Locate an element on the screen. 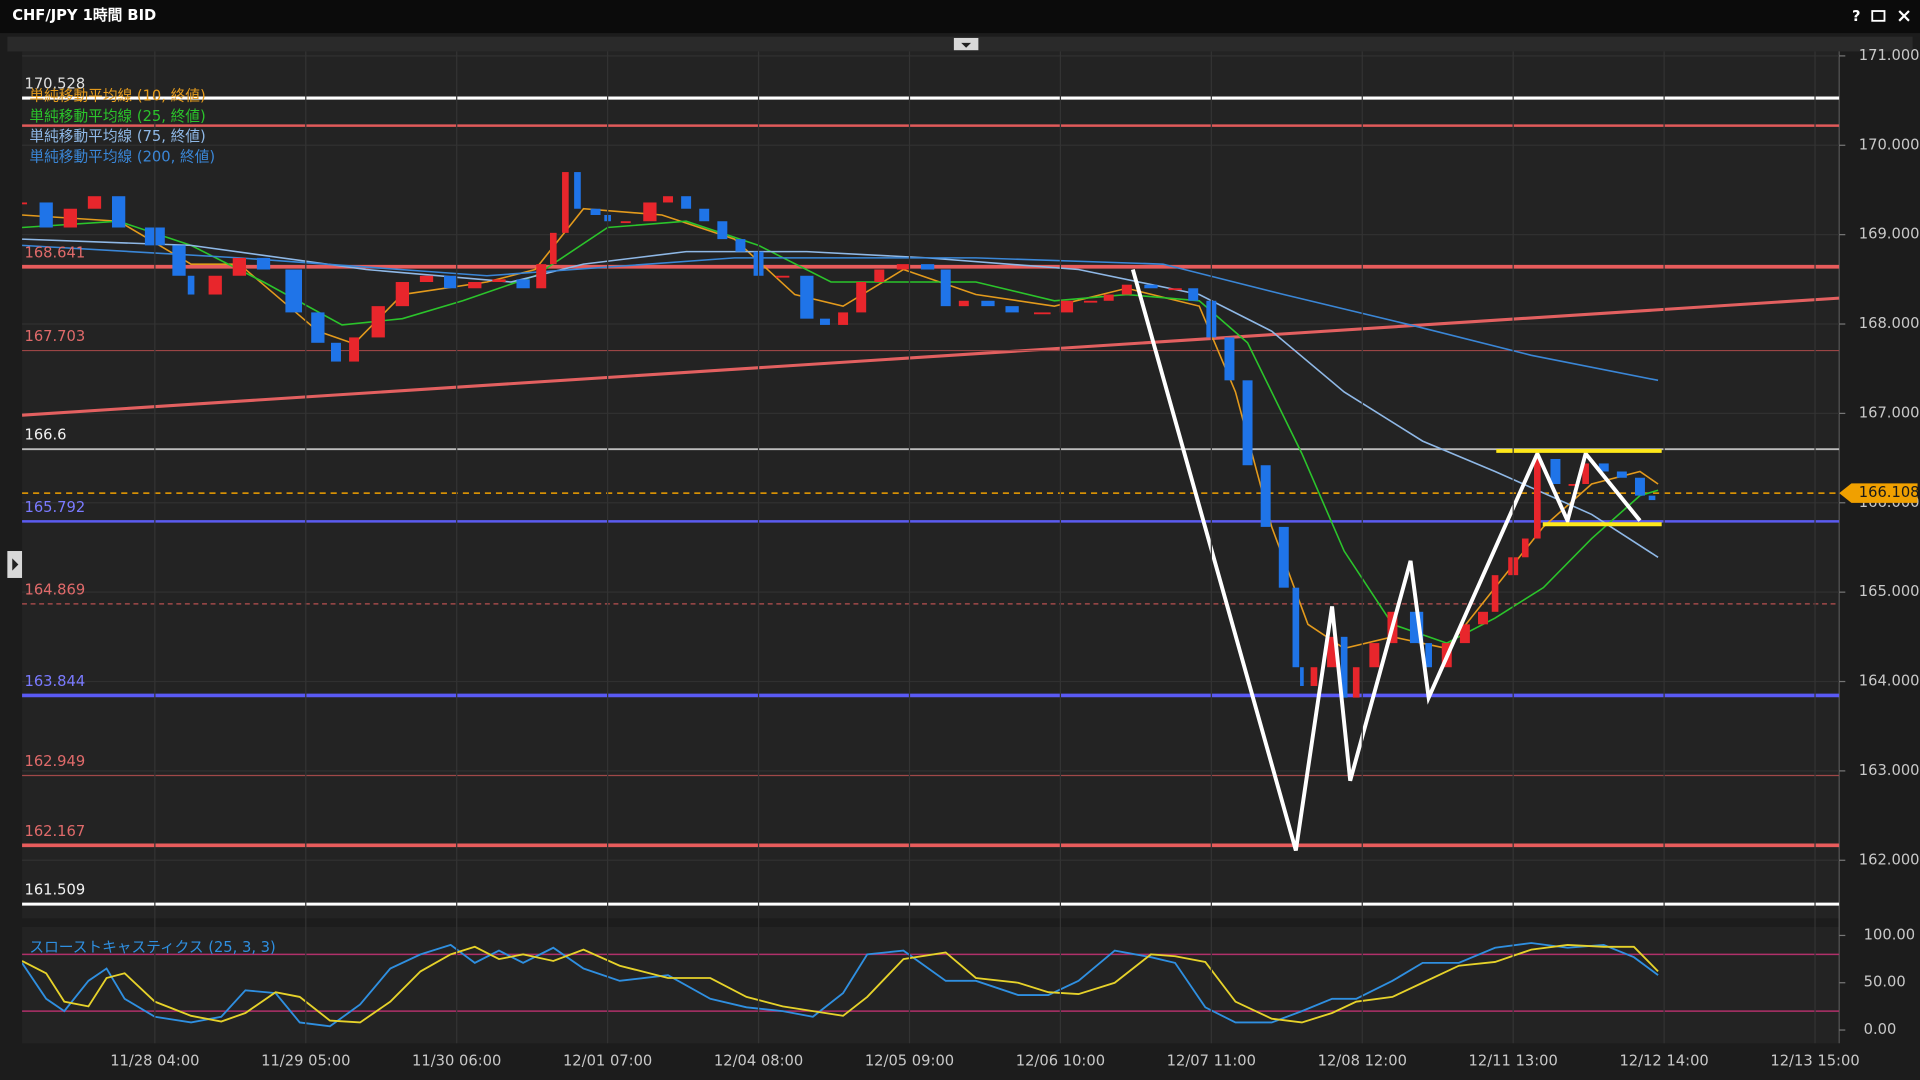 The height and width of the screenshot is (1080, 1920). y-tick-label: 100.00 is located at coordinates (1889, 934).